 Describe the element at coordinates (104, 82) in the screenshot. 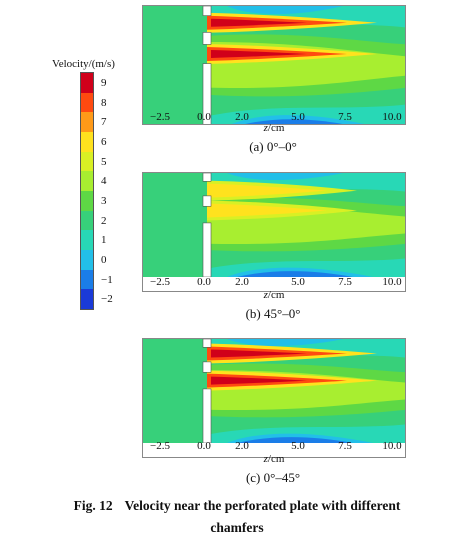

I see `colorbar-tick-label: 9` at that location.